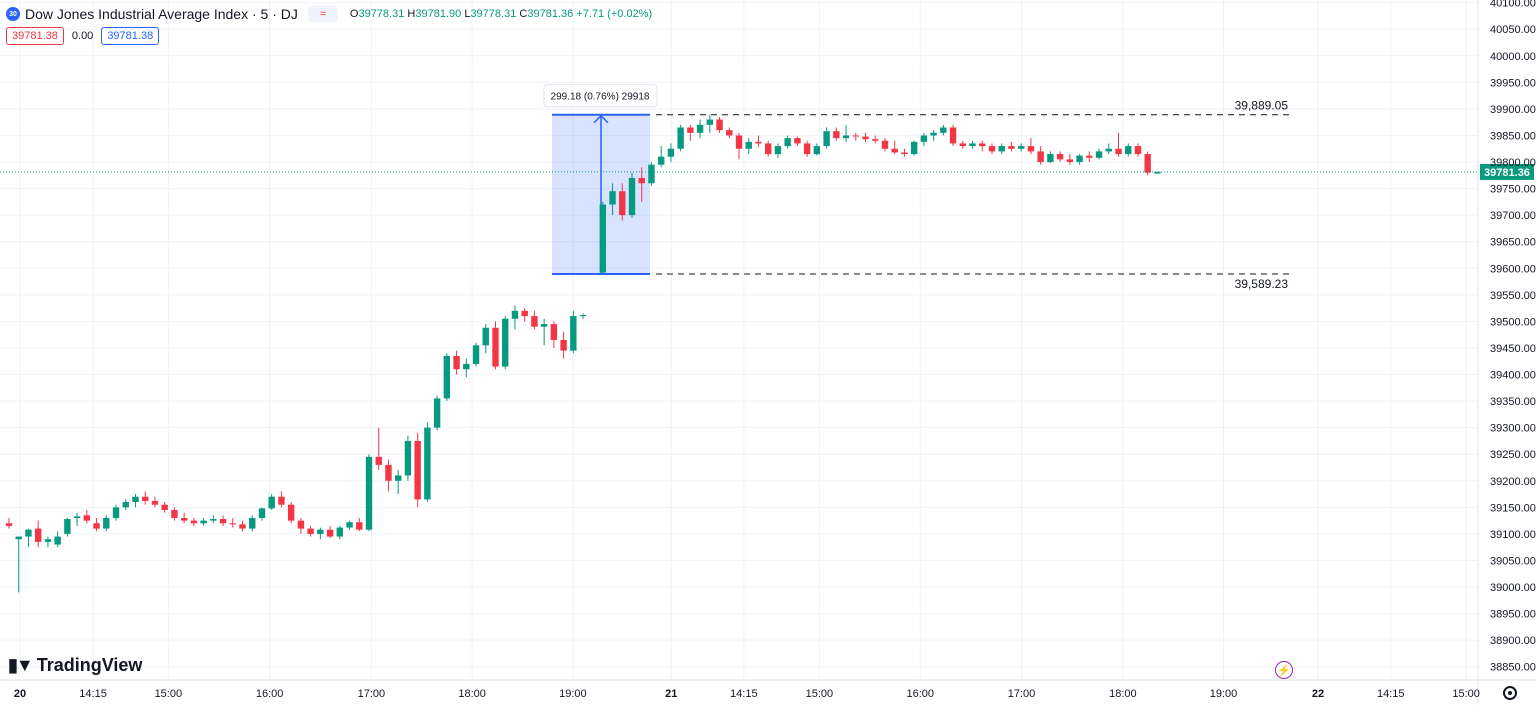  What do you see at coordinates (1513, 322) in the screenshot?
I see `price-tick-label: 39500.00` at bounding box center [1513, 322].